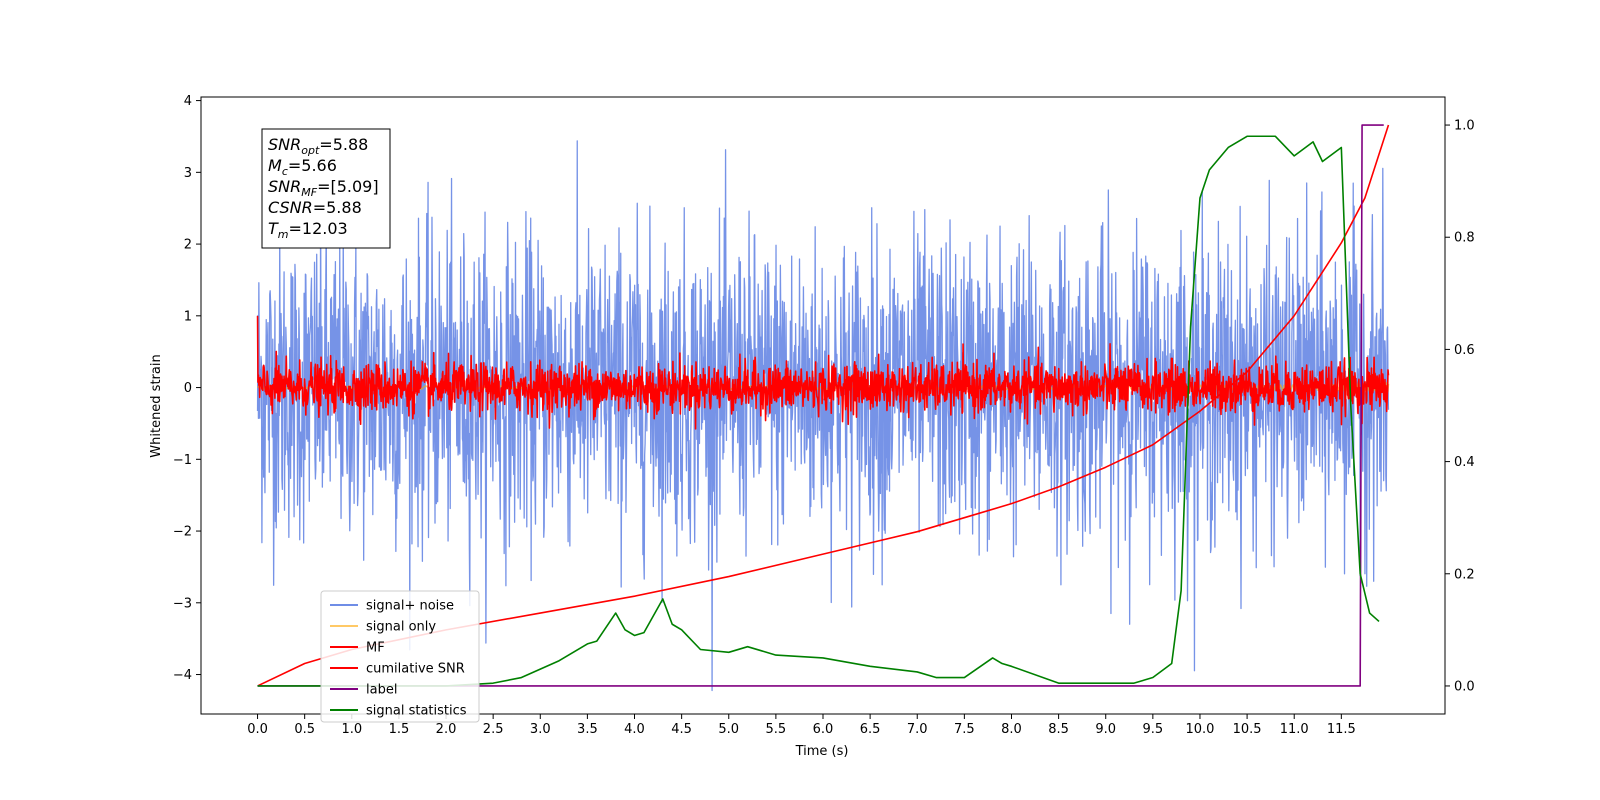 This screenshot has width=1600, height=800. I want to click on info-line: SNRopt=5.88, so click(318, 146).